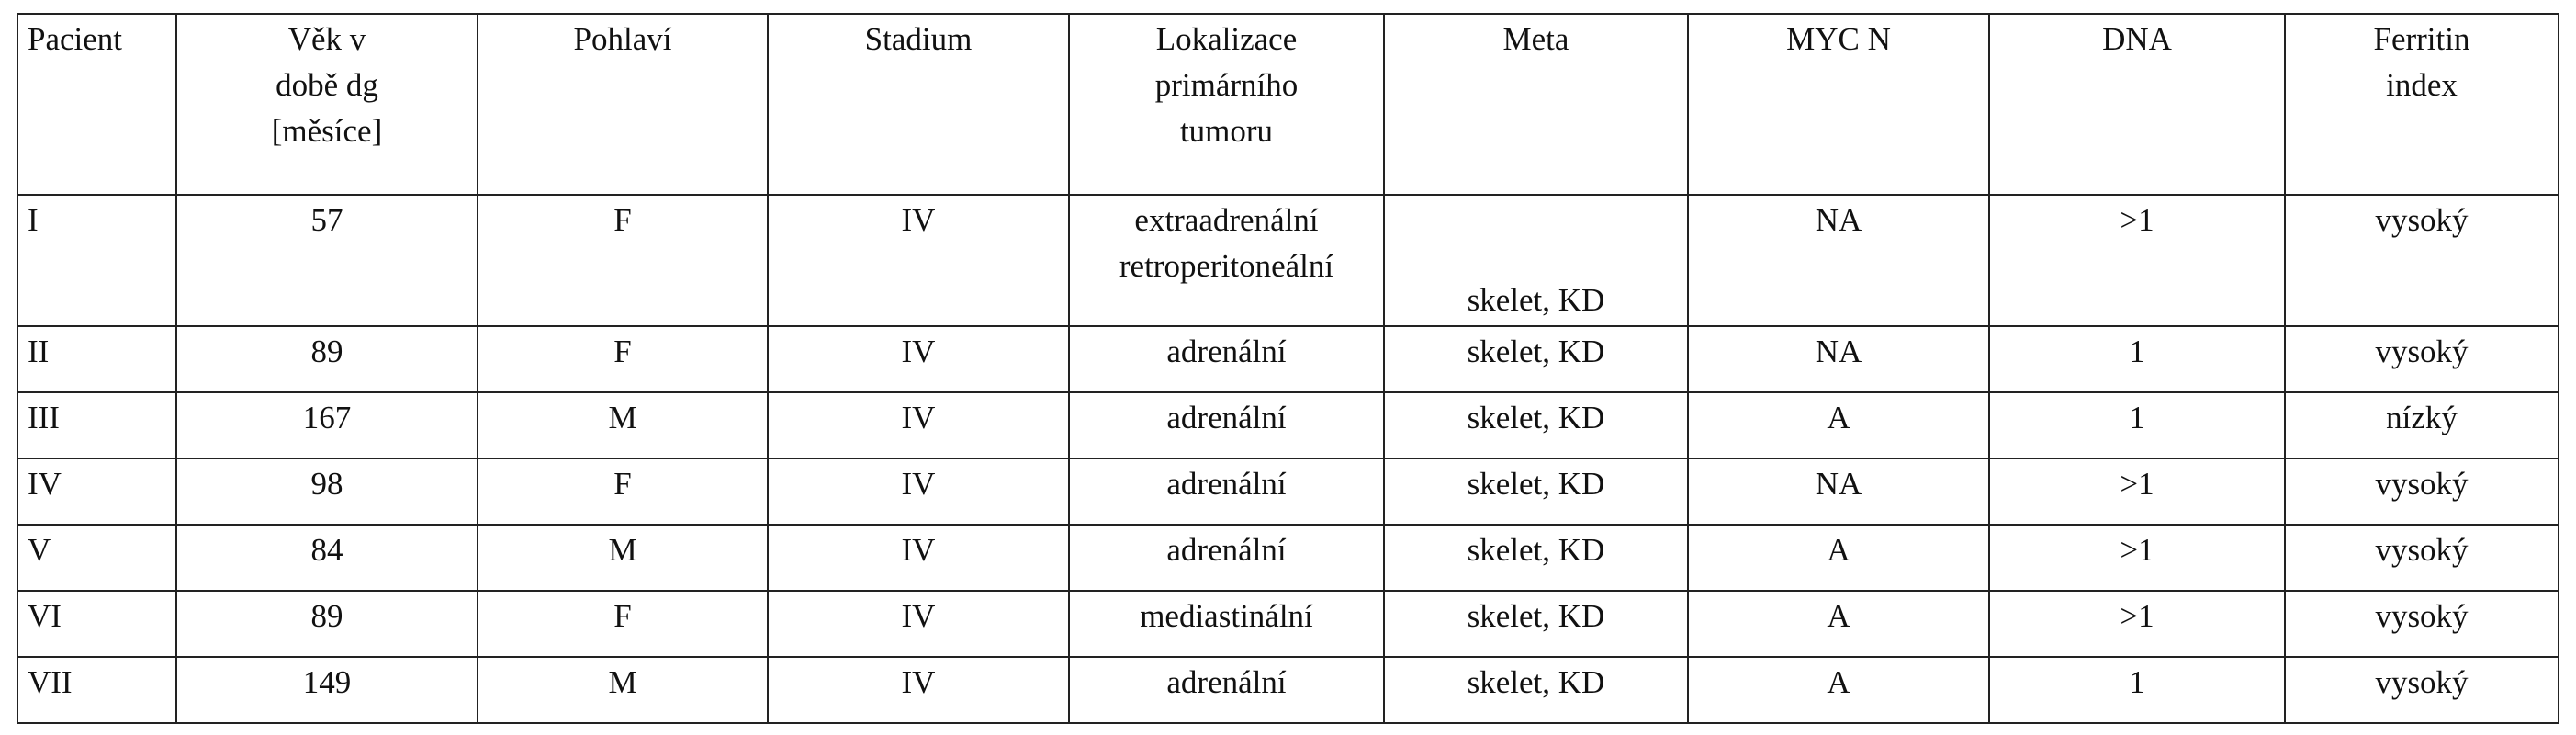  I want to click on table-cell: 98, so click(326, 492).